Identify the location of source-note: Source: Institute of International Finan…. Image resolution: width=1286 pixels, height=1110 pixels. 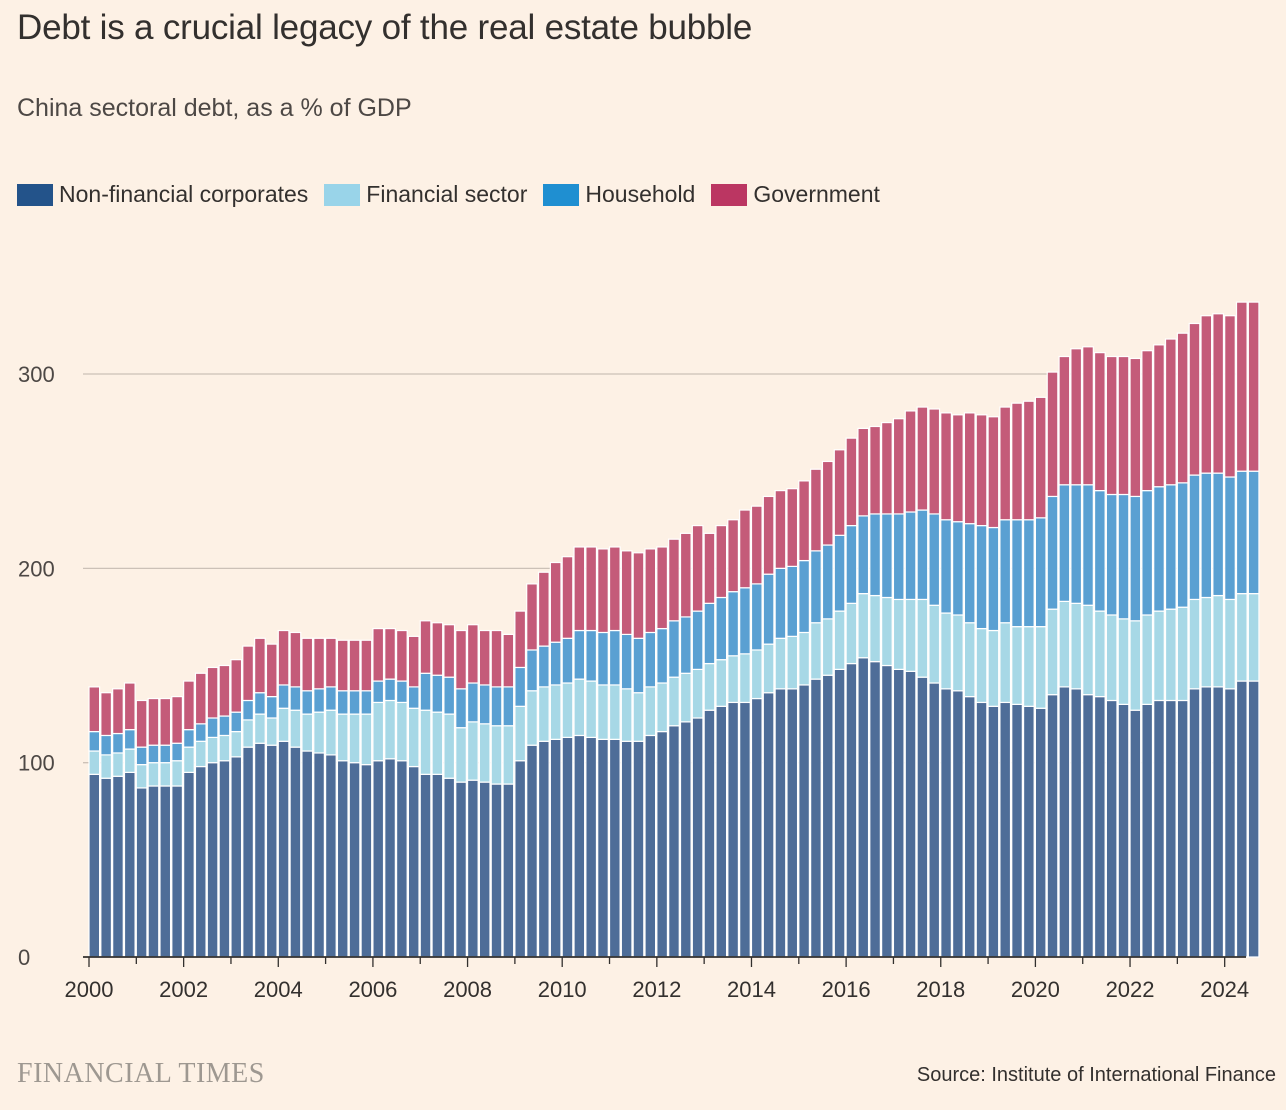
(1096, 1075).